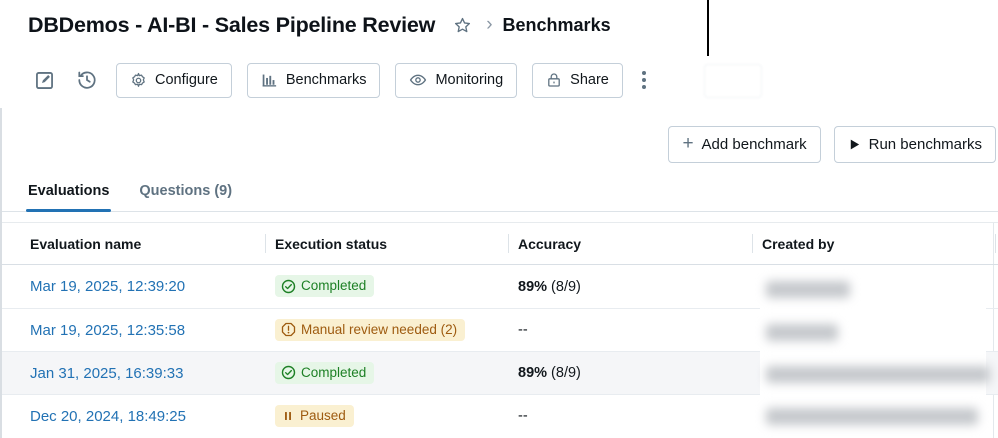 The height and width of the screenshot is (438, 998). I want to click on share-button: Share, so click(577, 80).